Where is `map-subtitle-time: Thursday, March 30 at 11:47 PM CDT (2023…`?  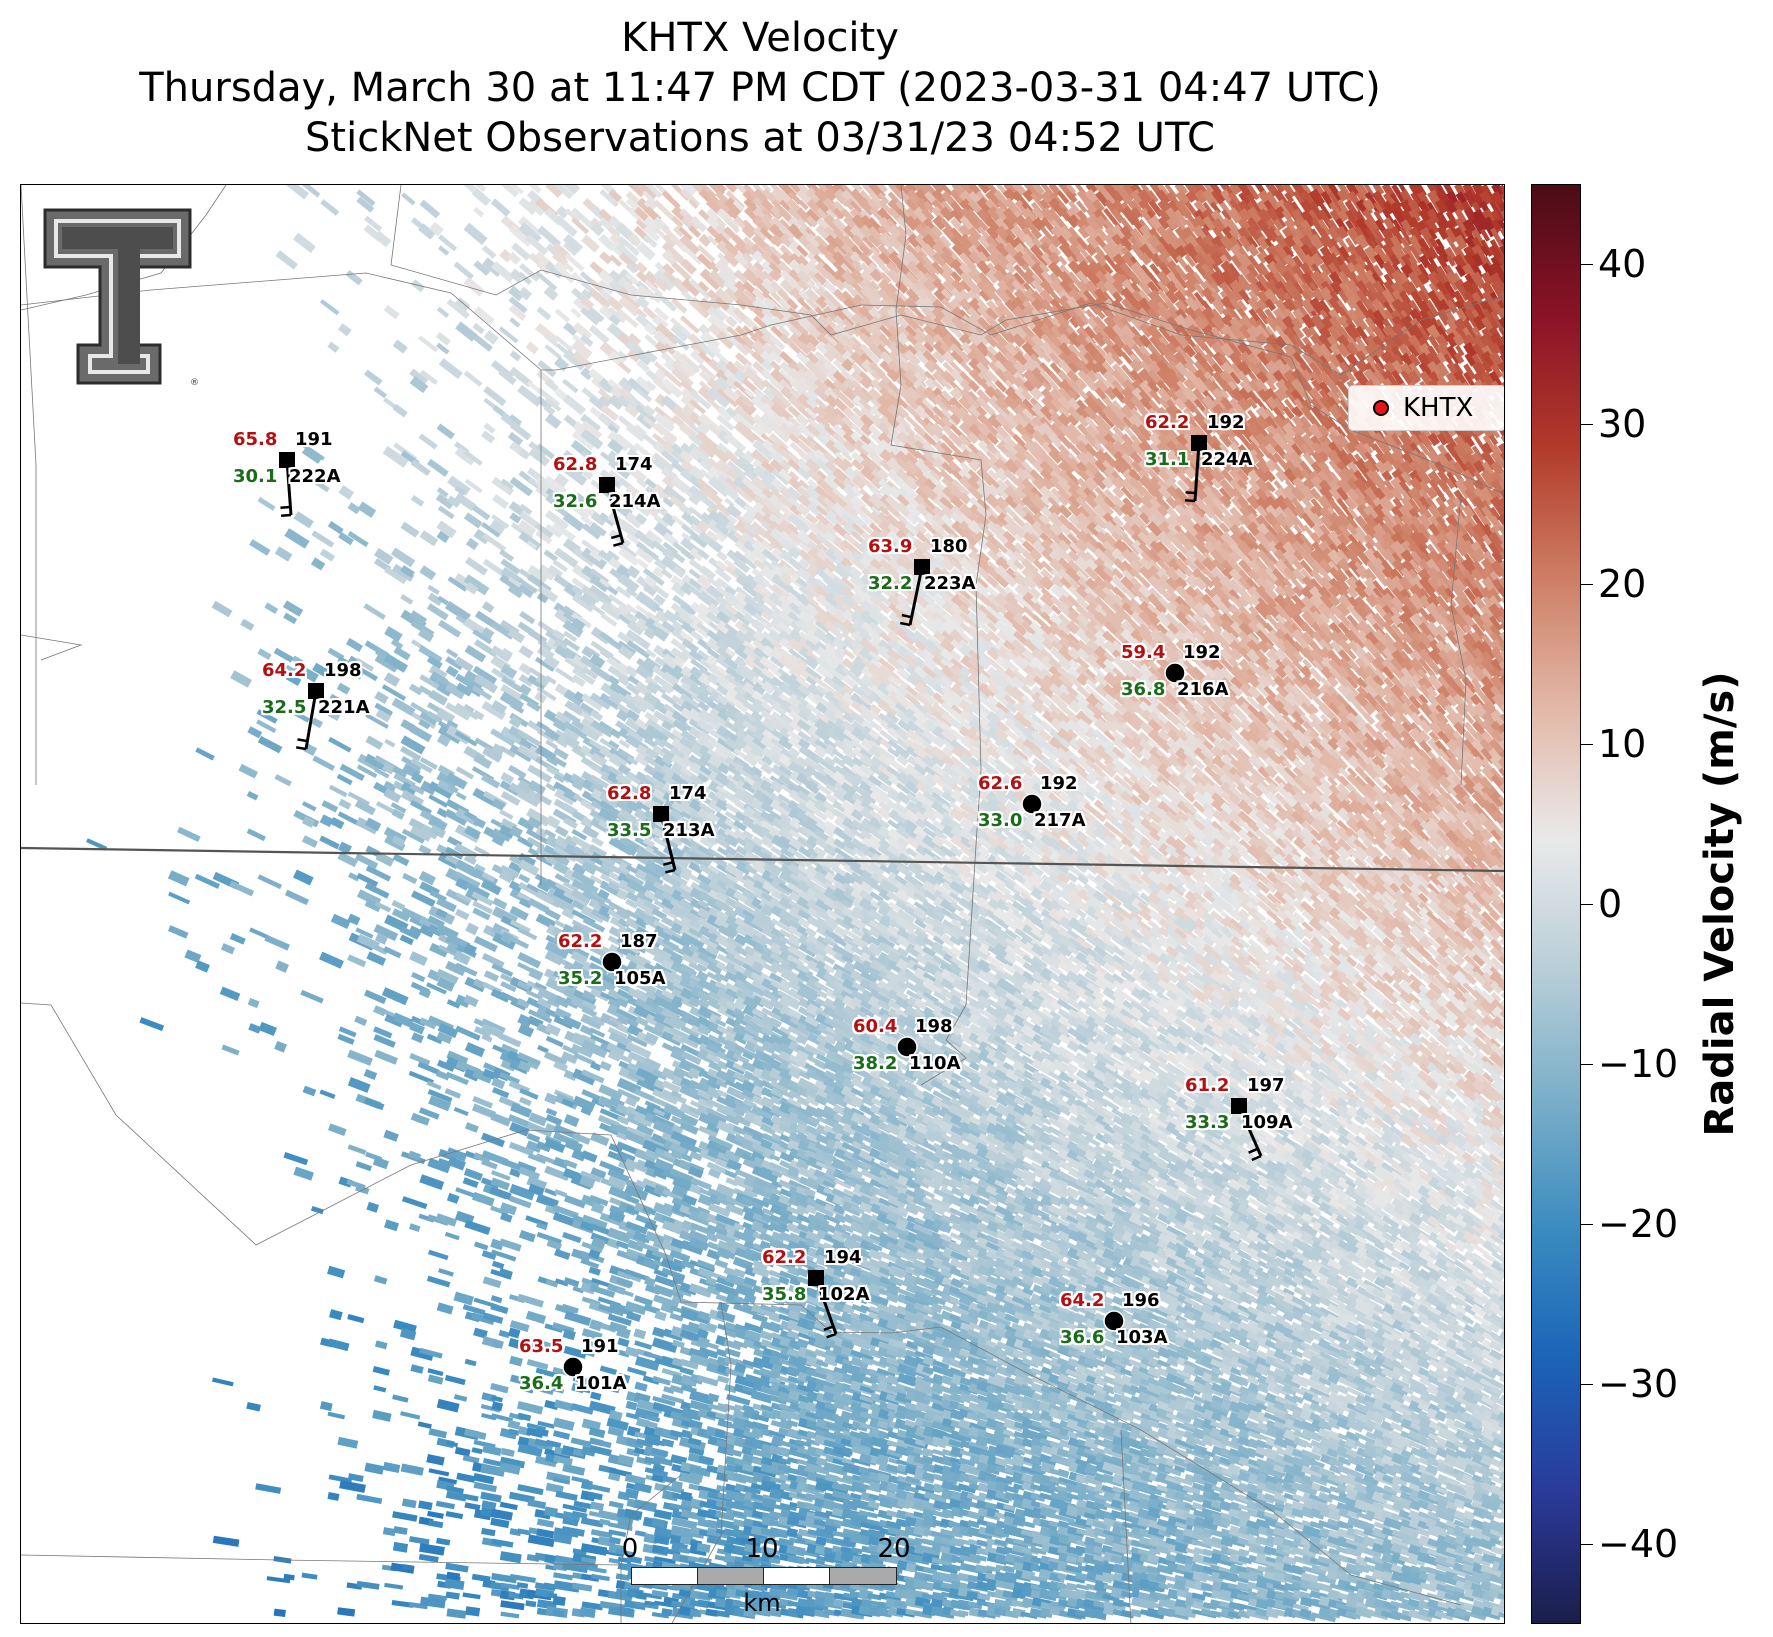
map-subtitle-time: Thursday, March 30 at 11:47 PM CDT (2023… is located at coordinates (760, 88).